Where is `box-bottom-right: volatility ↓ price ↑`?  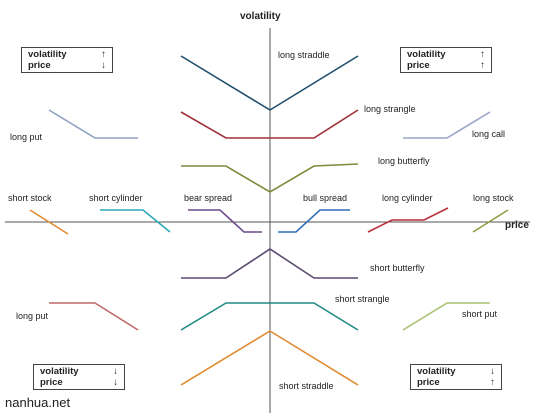 box-bottom-right: volatility ↓ price ↑ is located at coordinates (456, 377).